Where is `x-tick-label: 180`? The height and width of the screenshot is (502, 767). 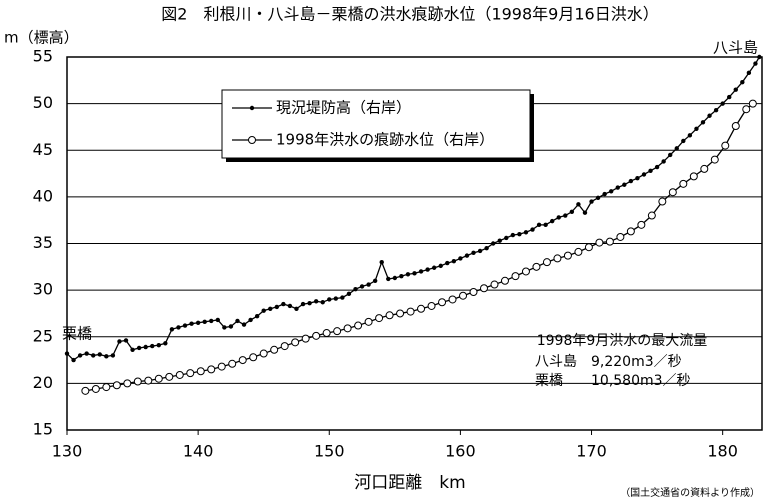
x-tick-label: 180 is located at coordinates (722, 451).